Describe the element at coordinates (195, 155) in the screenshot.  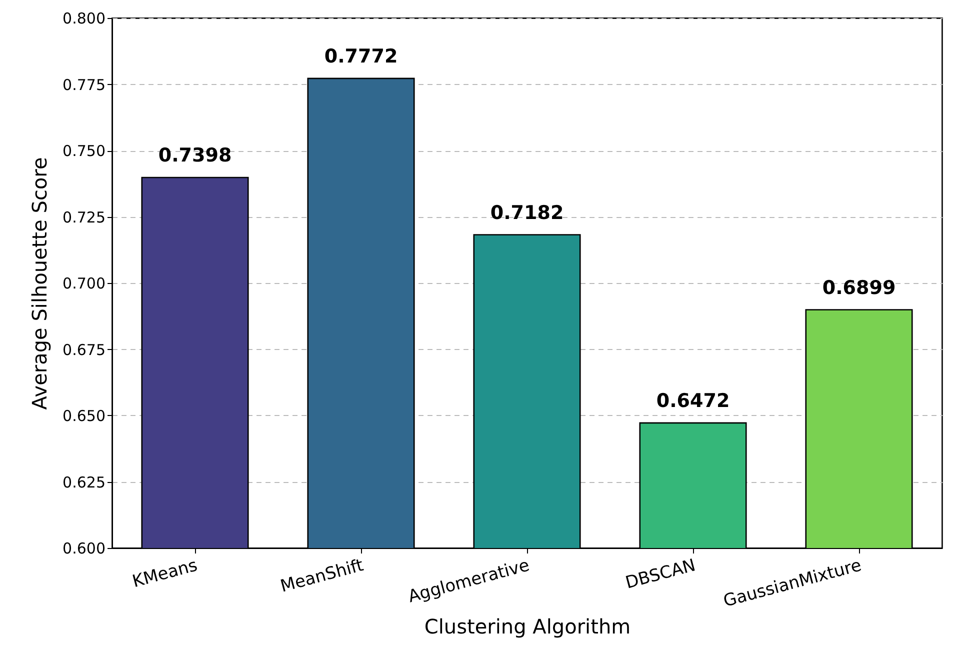
I see `data-label: 0.7398` at that location.